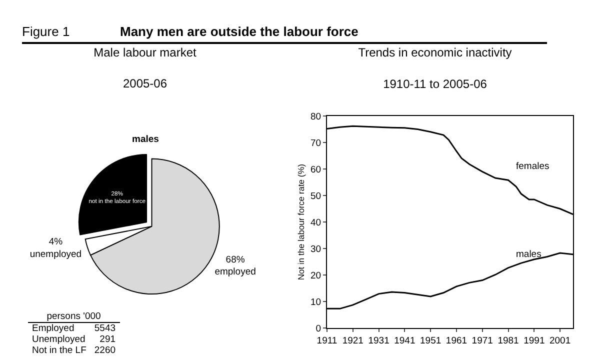  I want to click on x-tick-label: 1951, so click(431, 340).